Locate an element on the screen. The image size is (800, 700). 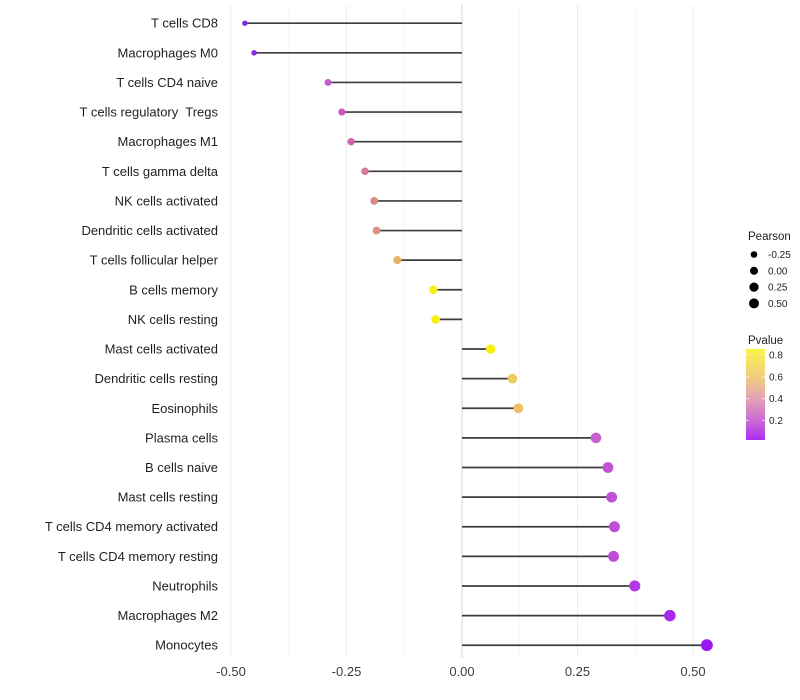
x-axis-tick-label: -0.50 is located at coordinates (231, 671).